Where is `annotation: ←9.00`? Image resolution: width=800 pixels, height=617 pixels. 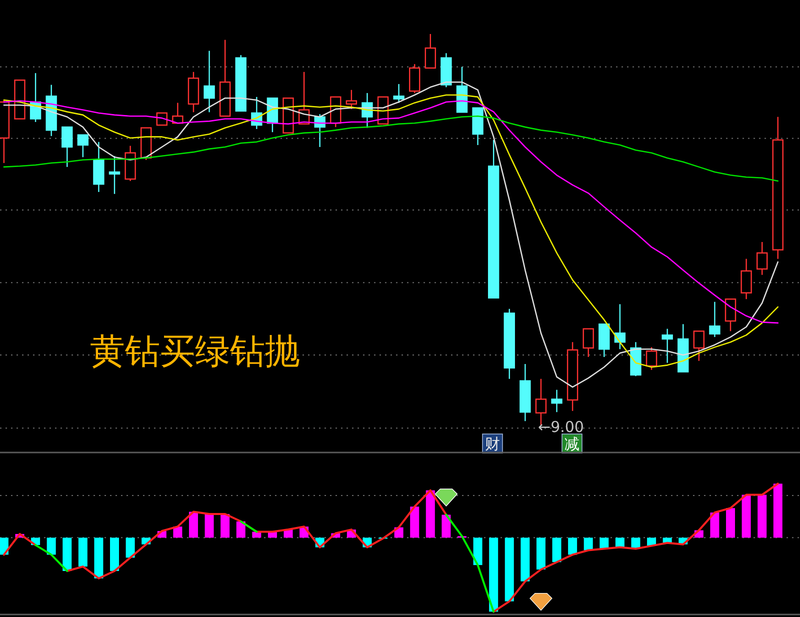 annotation: ←9.00 is located at coordinates (561, 427).